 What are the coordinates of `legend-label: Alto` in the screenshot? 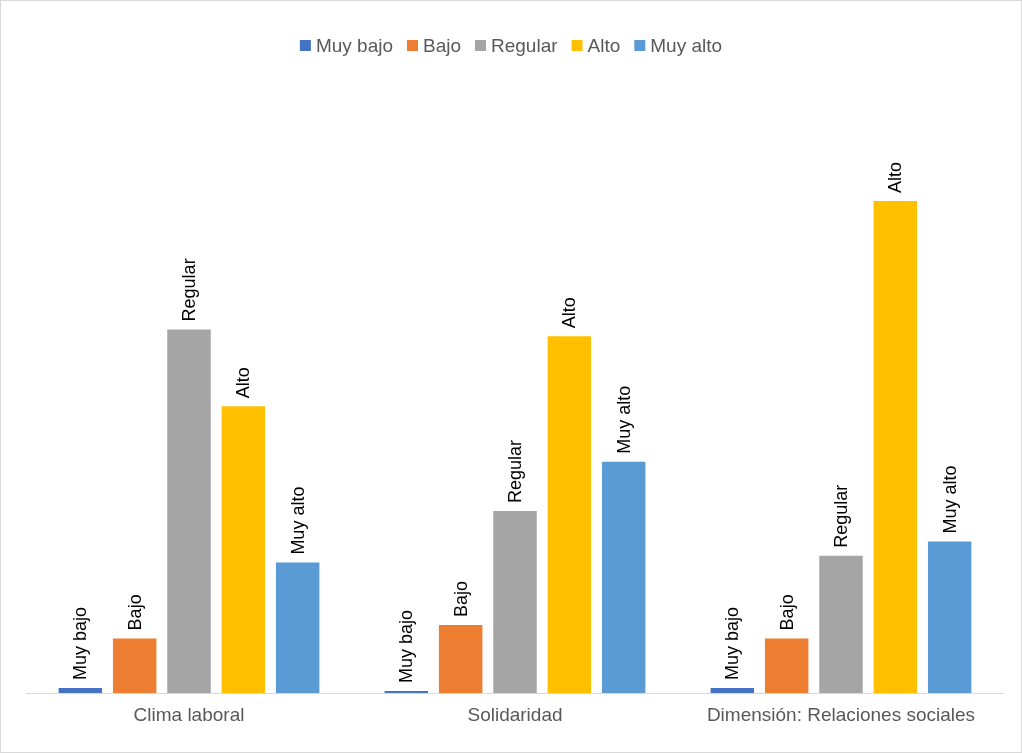 It's located at (604, 45).